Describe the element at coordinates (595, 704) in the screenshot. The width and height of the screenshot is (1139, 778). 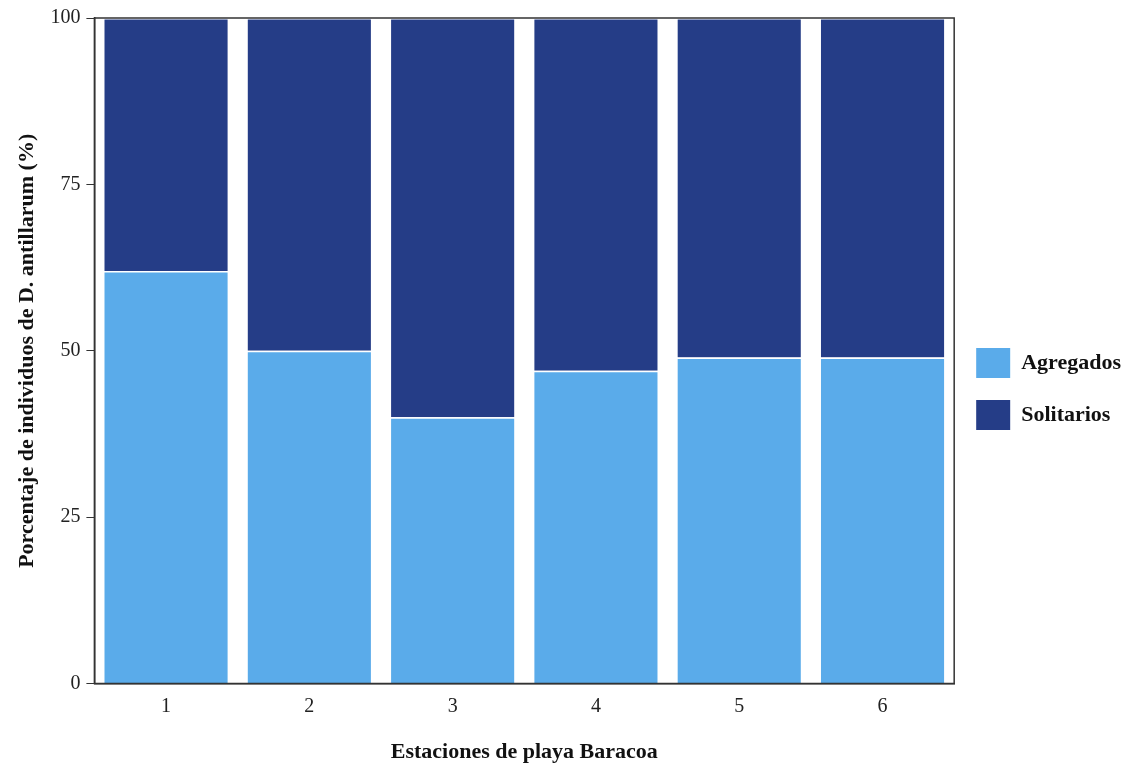
I see `x-tick-label: 4` at that location.